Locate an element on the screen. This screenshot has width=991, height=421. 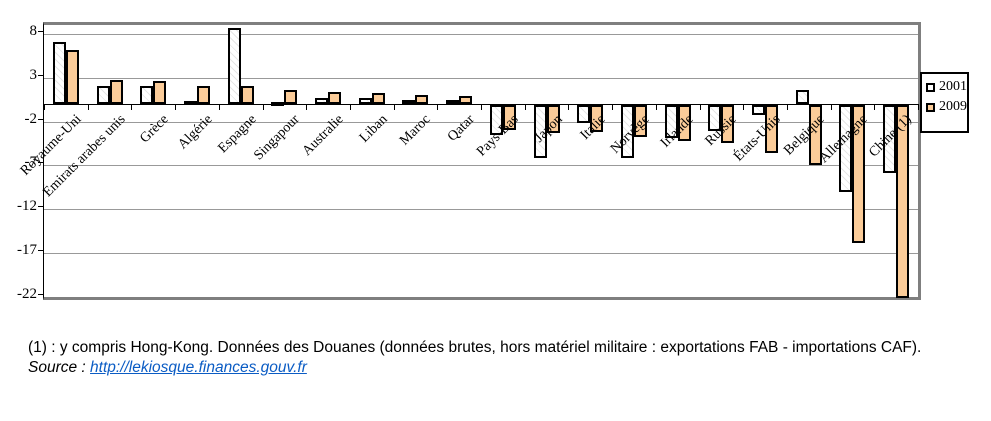
bar-2009-Japon is located at coordinates (553, 119).